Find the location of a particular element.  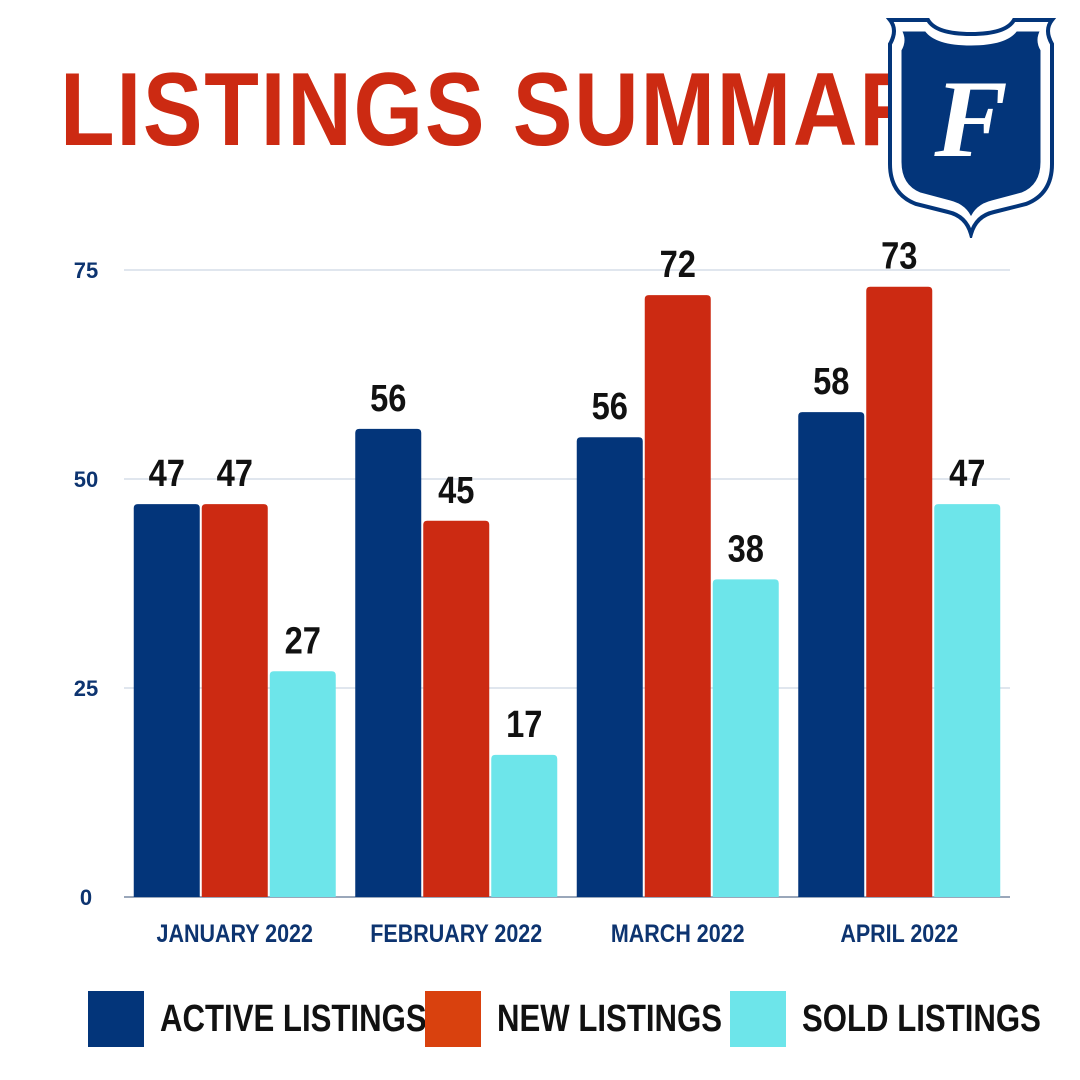

x-category-label: MARCH 2022 is located at coordinates (678, 933).